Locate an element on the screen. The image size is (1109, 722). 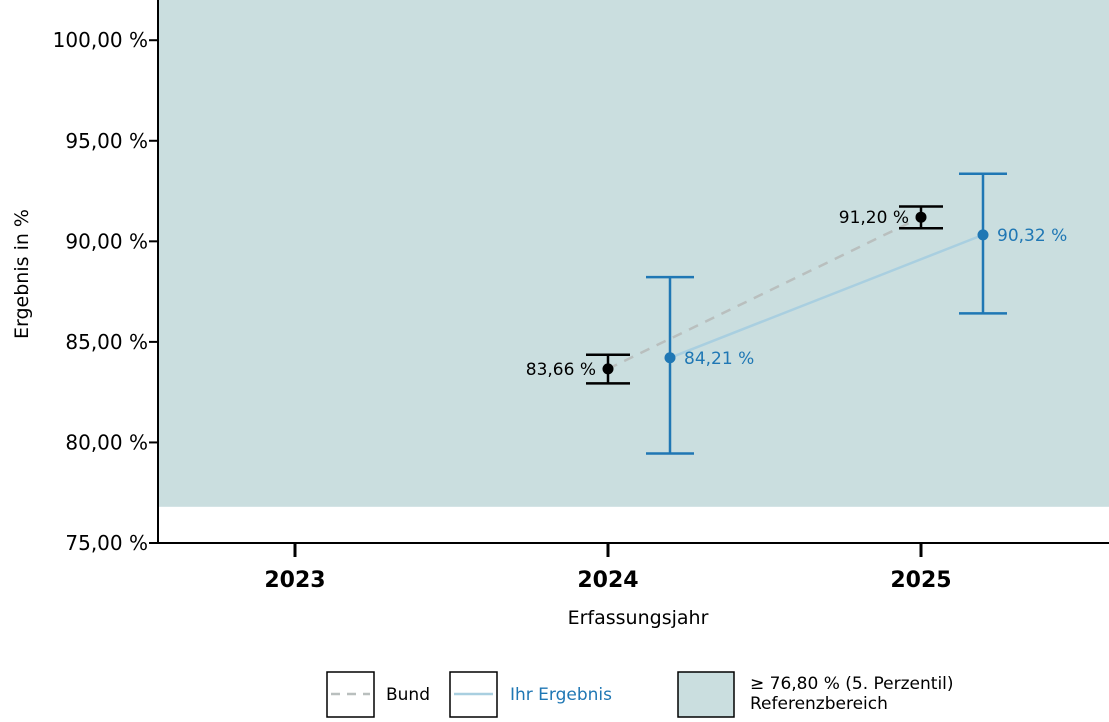
x-tick-label: 2025 is located at coordinates (920, 580).